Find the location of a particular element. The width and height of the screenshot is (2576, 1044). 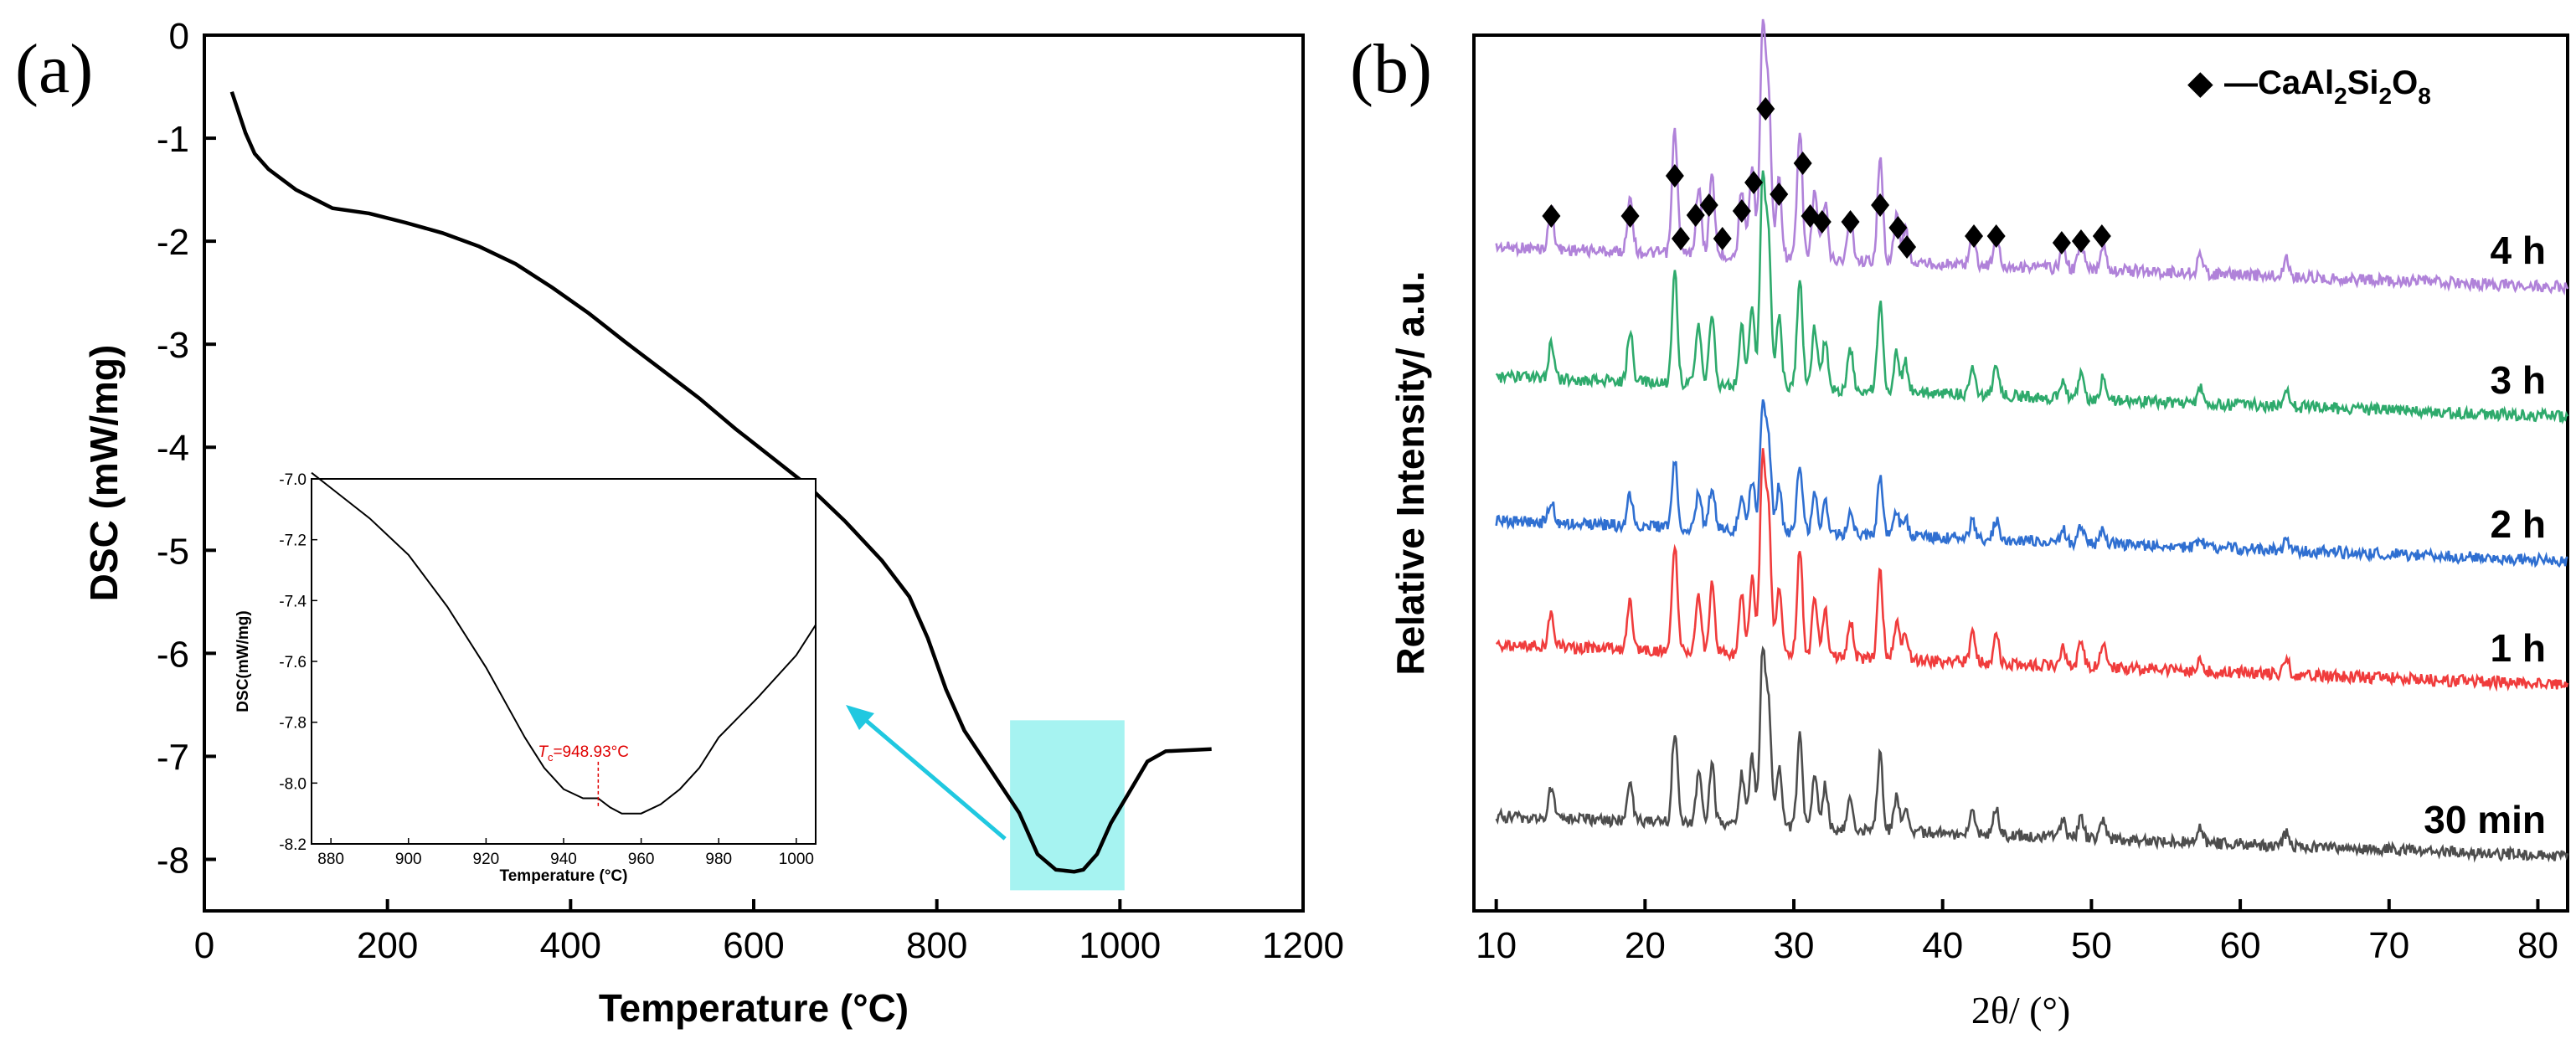

inset-y-tick-label: -7.4 is located at coordinates (293, 602).